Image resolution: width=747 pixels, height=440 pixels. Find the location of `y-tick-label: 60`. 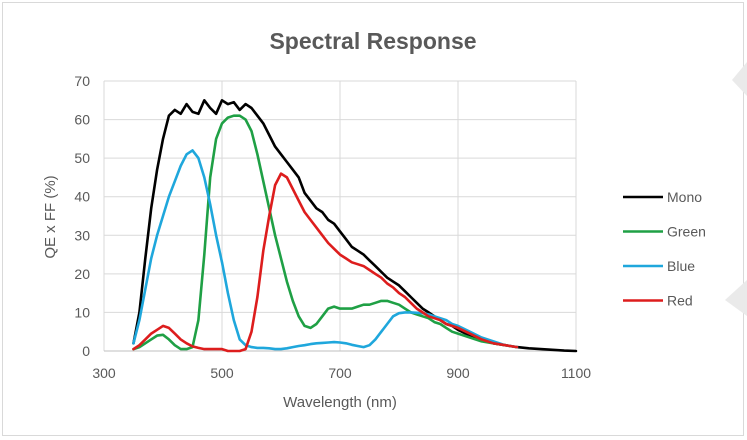

y-tick-label: 60 is located at coordinates (82, 120).